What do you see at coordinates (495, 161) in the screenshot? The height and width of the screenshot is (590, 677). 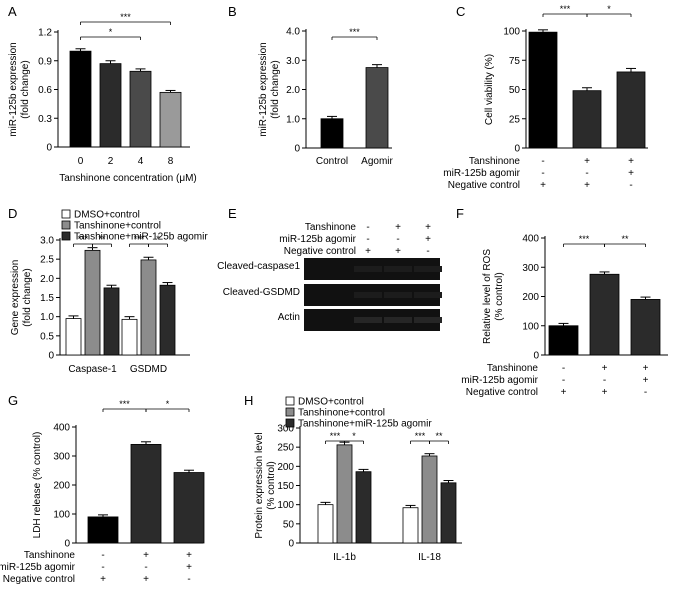 I see `panel-c-treatment-label: Tanshinone` at bounding box center [495, 161].